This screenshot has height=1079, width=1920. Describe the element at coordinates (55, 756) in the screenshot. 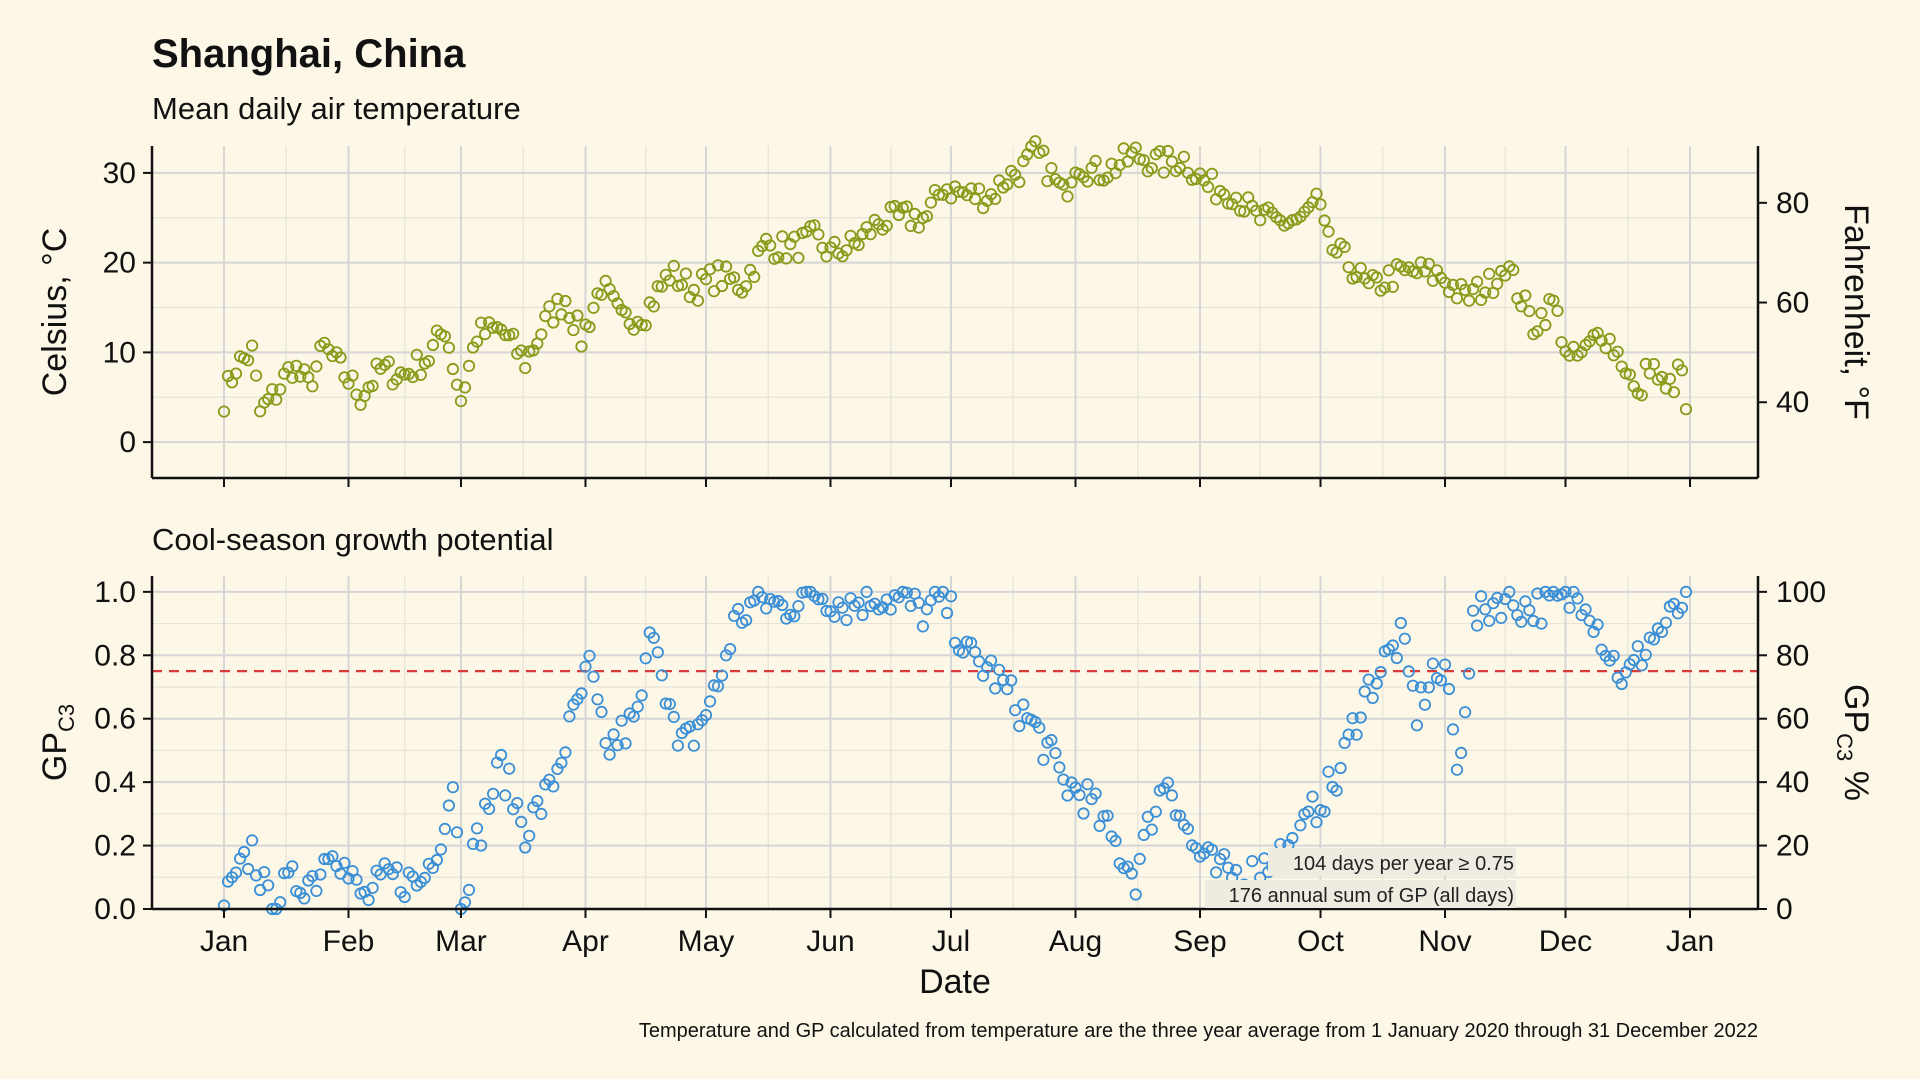

I see `gp-label-main: GP` at that location.